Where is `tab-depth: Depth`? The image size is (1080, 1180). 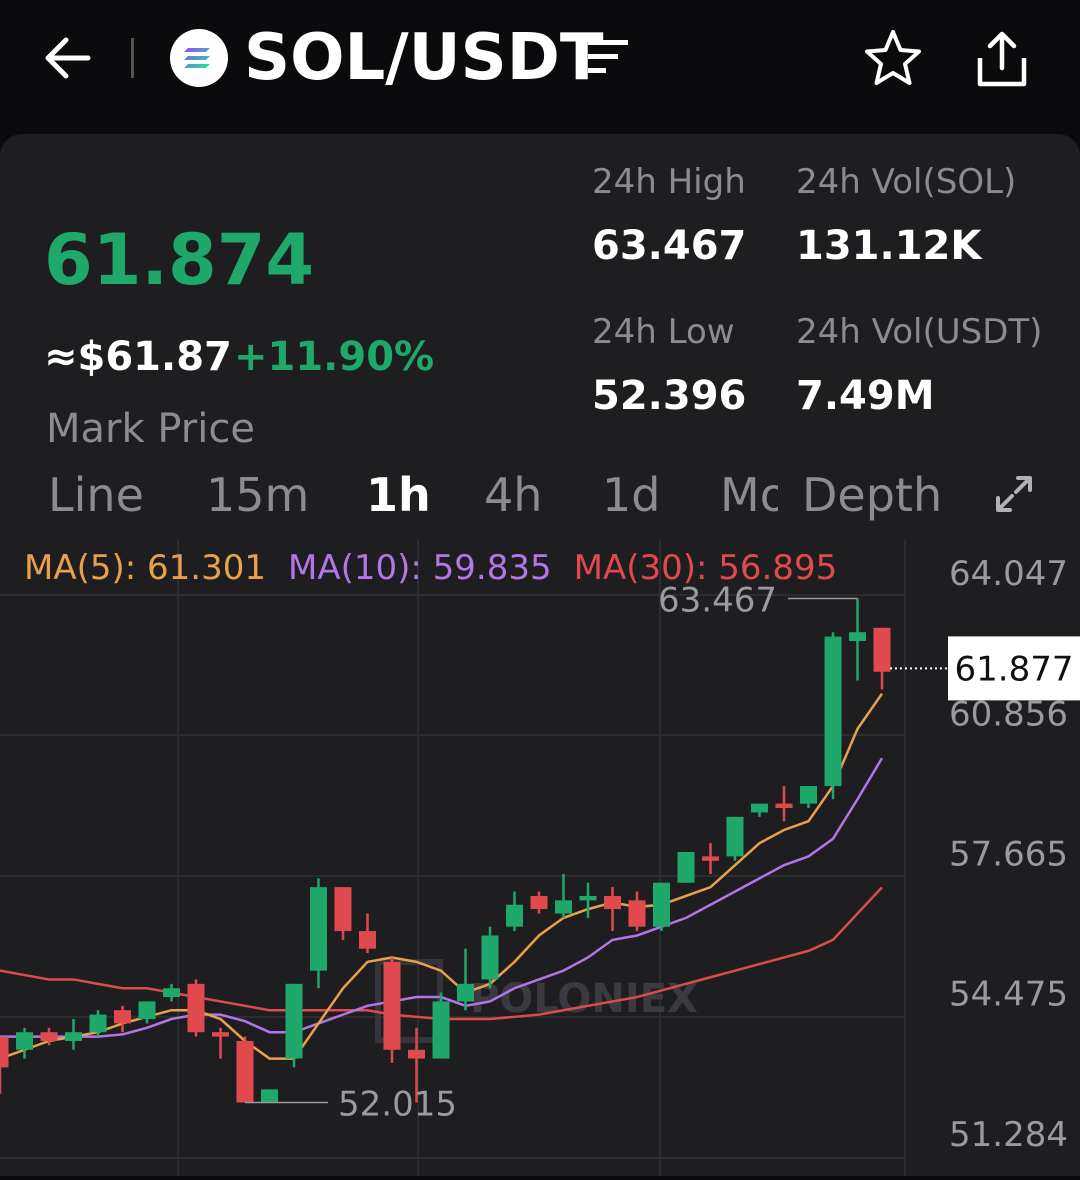 tab-depth: Depth is located at coordinates (872, 495).